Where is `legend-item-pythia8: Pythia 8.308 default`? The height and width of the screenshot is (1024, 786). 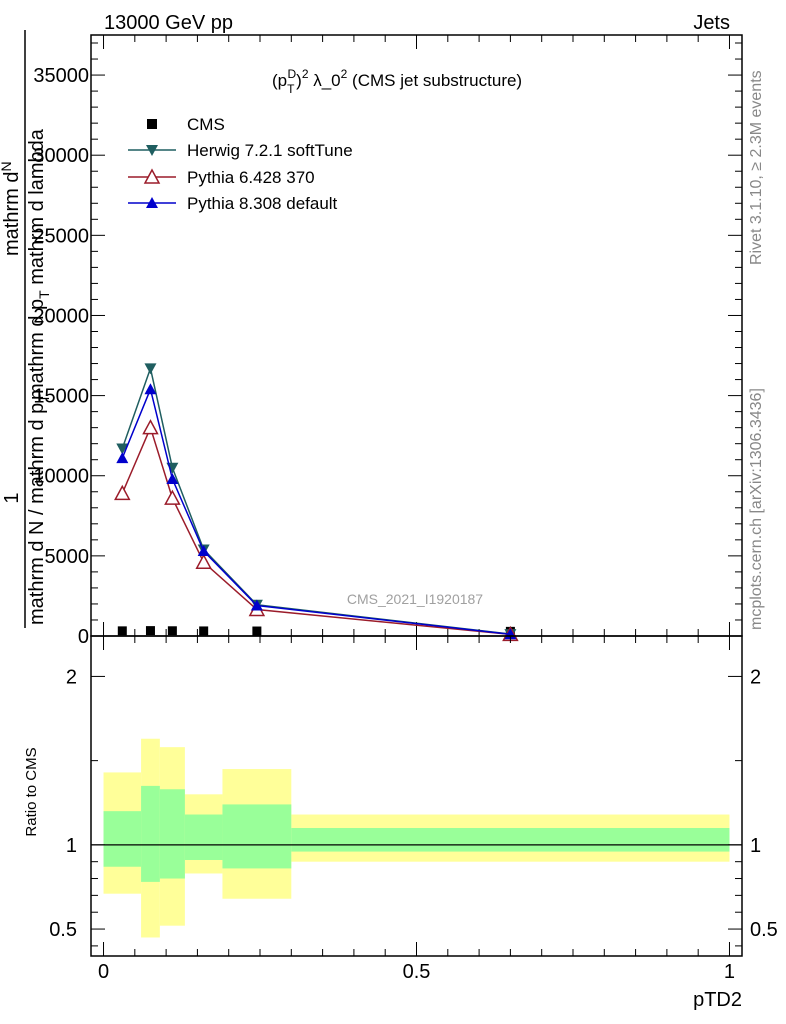
legend-item-pythia8: Pythia 8.308 default is located at coordinates (233, 203).